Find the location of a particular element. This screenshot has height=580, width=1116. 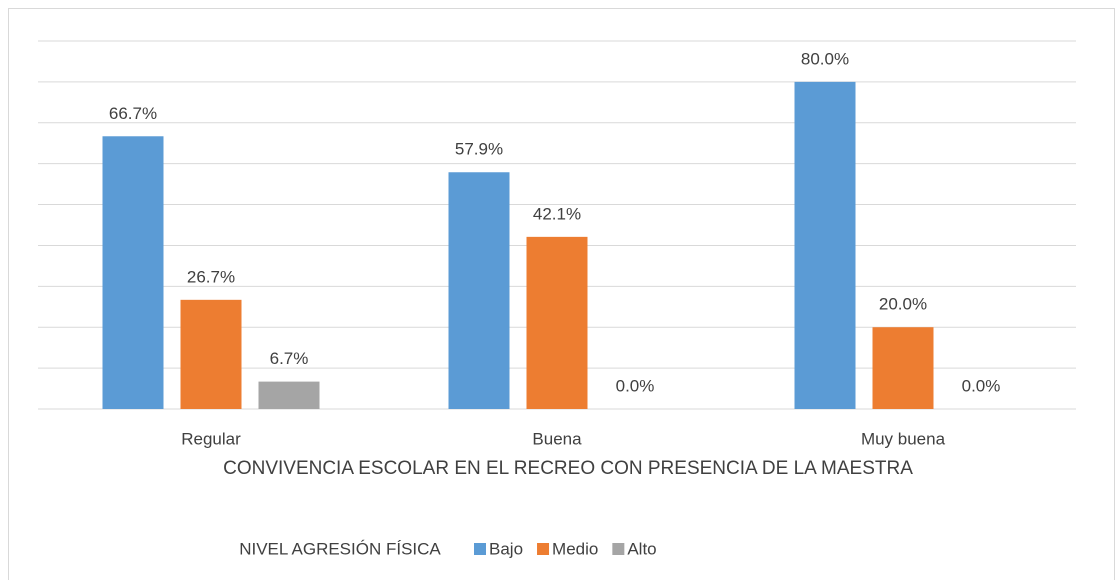

data-label: 80.0% is located at coordinates (825, 58).